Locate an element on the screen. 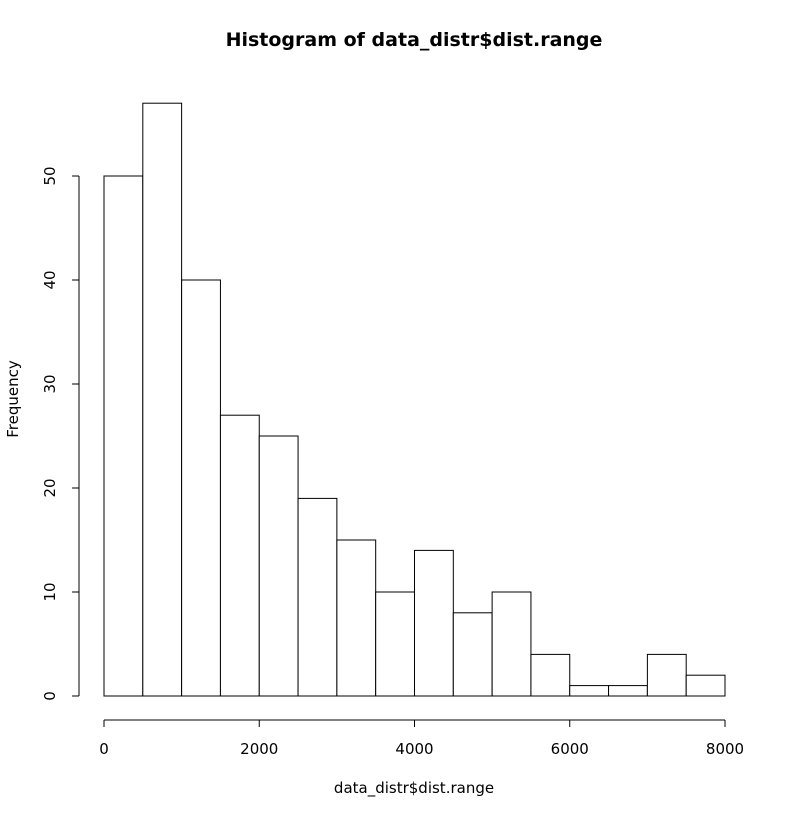 The image size is (790, 818). y-tick-label: 30 is located at coordinates (50, 383).